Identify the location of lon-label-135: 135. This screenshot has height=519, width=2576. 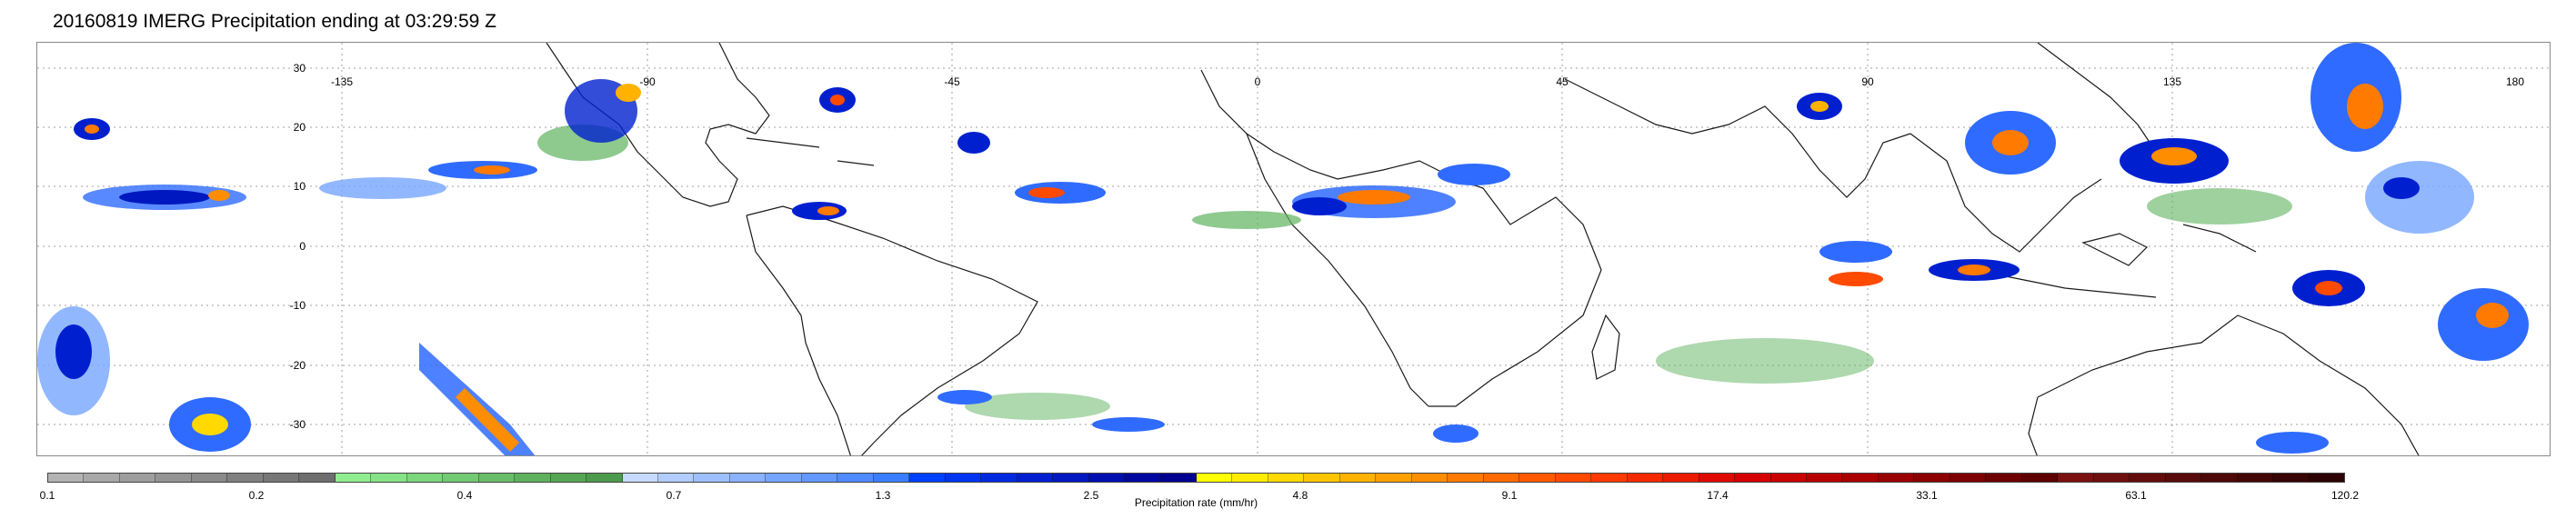
(2172, 81).